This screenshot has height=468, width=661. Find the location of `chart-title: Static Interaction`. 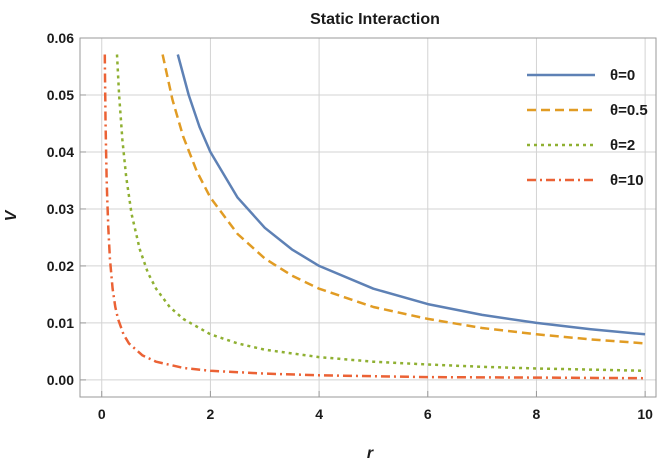

chart-title: Static Interaction is located at coordinates (375, 19).